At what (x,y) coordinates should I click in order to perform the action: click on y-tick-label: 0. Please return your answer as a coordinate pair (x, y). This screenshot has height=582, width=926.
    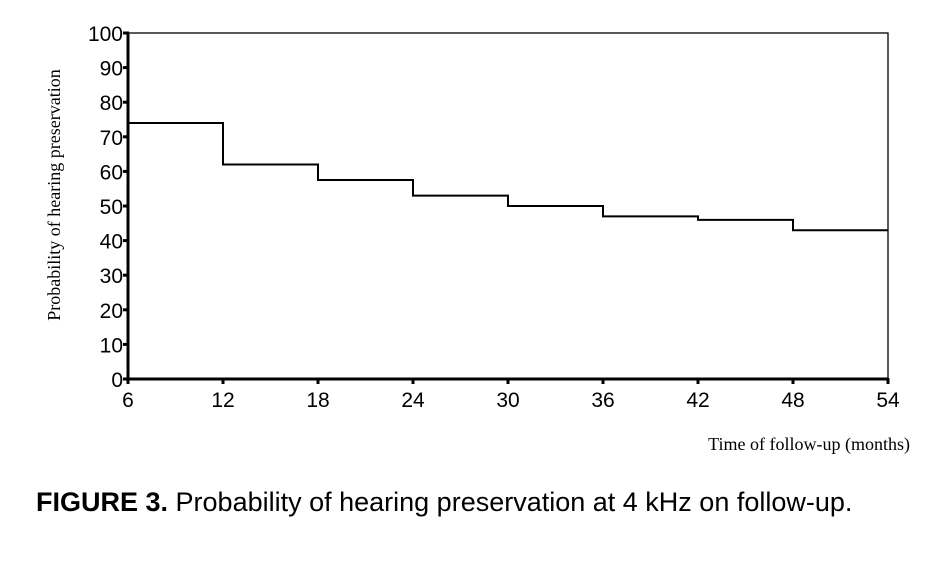
    Looking at the image, I should click on (117, 380).